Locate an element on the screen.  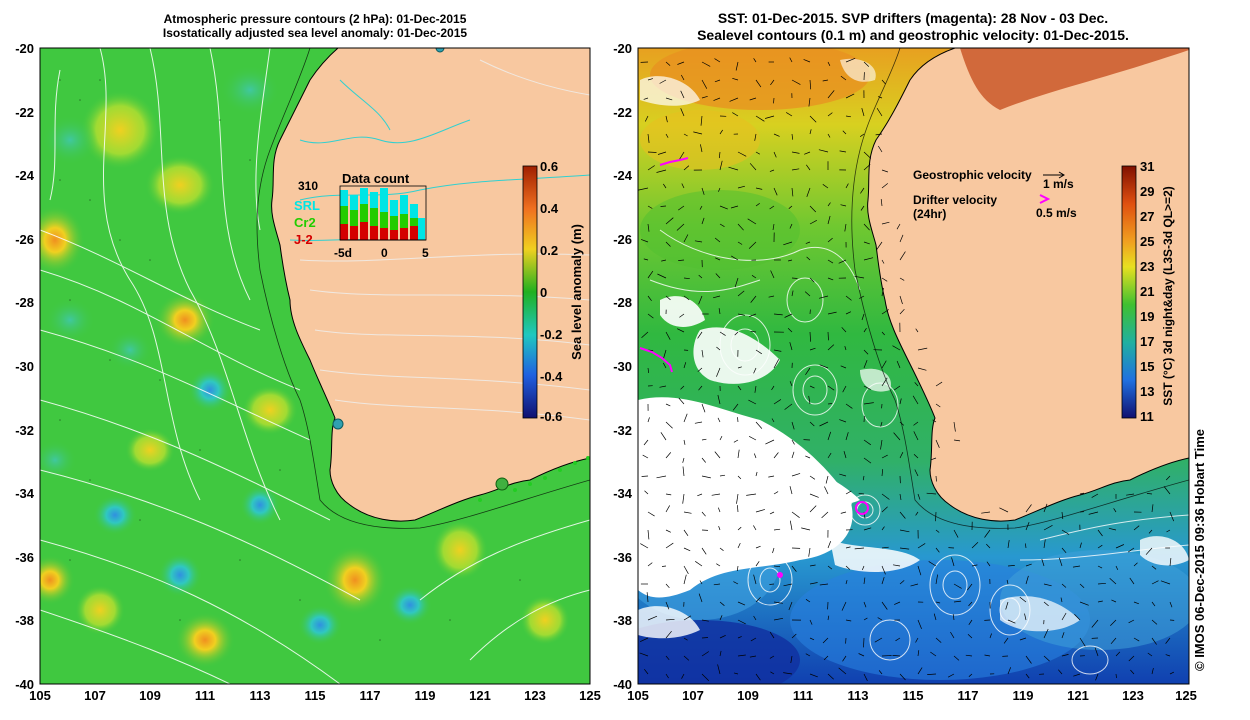
left-y-tick: -22 is located at coordinates (24, 112).